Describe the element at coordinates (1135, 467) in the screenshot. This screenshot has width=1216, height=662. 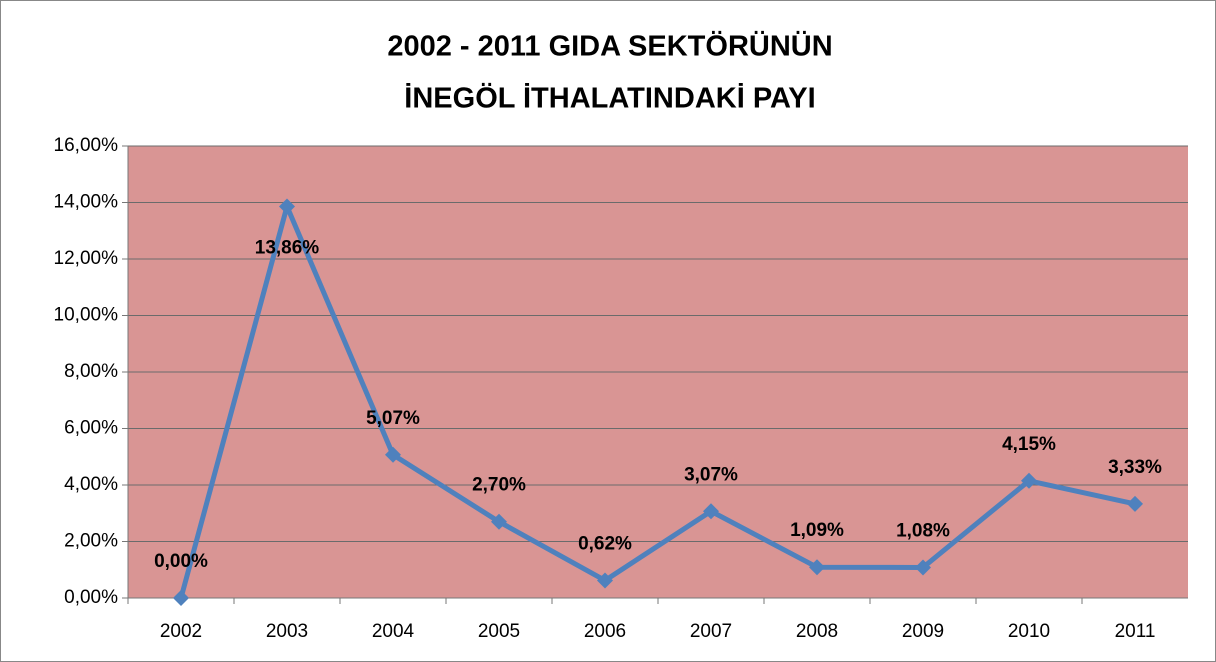
I see `value-label: 3,33%` at that location.